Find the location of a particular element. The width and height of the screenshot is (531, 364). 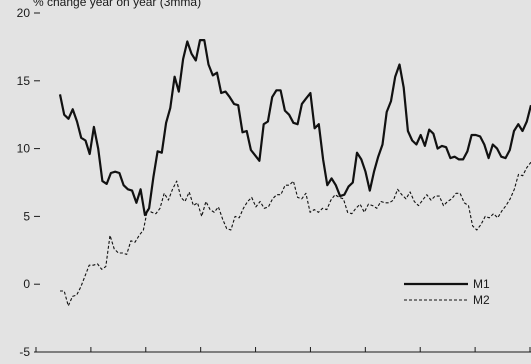

y-tick-label: -5 is located at coordinates (24, 352).